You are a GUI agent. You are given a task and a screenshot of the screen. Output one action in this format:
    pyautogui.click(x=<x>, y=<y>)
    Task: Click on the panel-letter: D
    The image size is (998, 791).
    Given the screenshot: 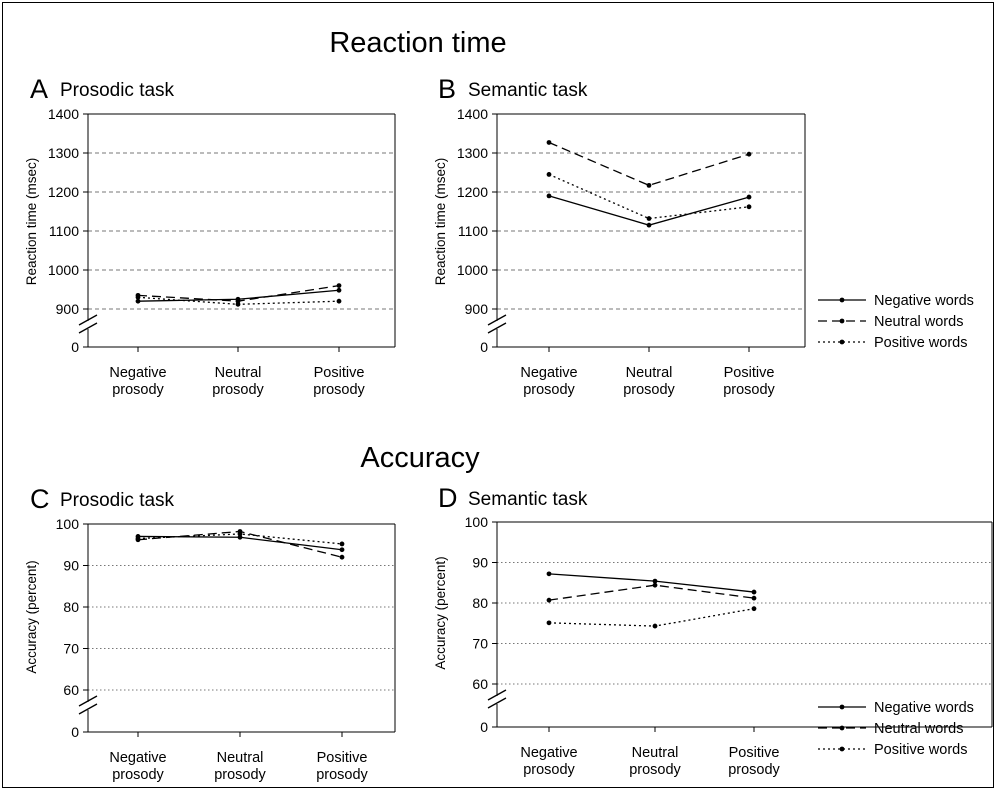 What is the action you would take?
    pyautogui.click(x=448, y=498)
    